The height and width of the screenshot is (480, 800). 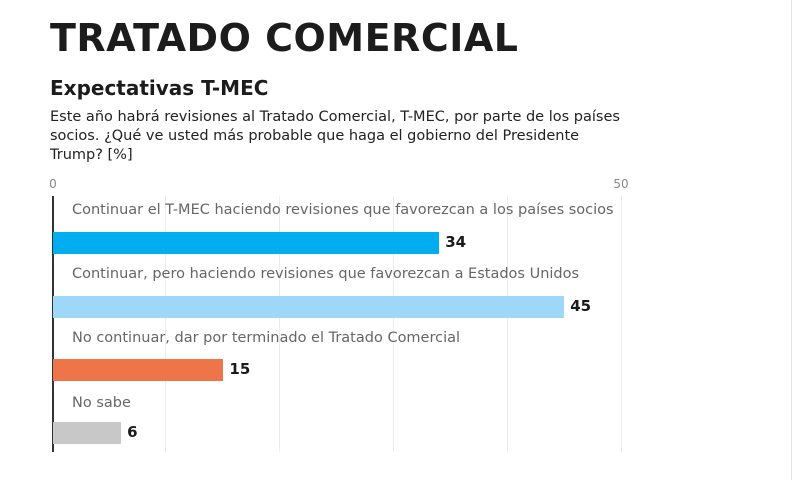 I want to click on axis-tick-0: 0, so click(x=53, y=184).